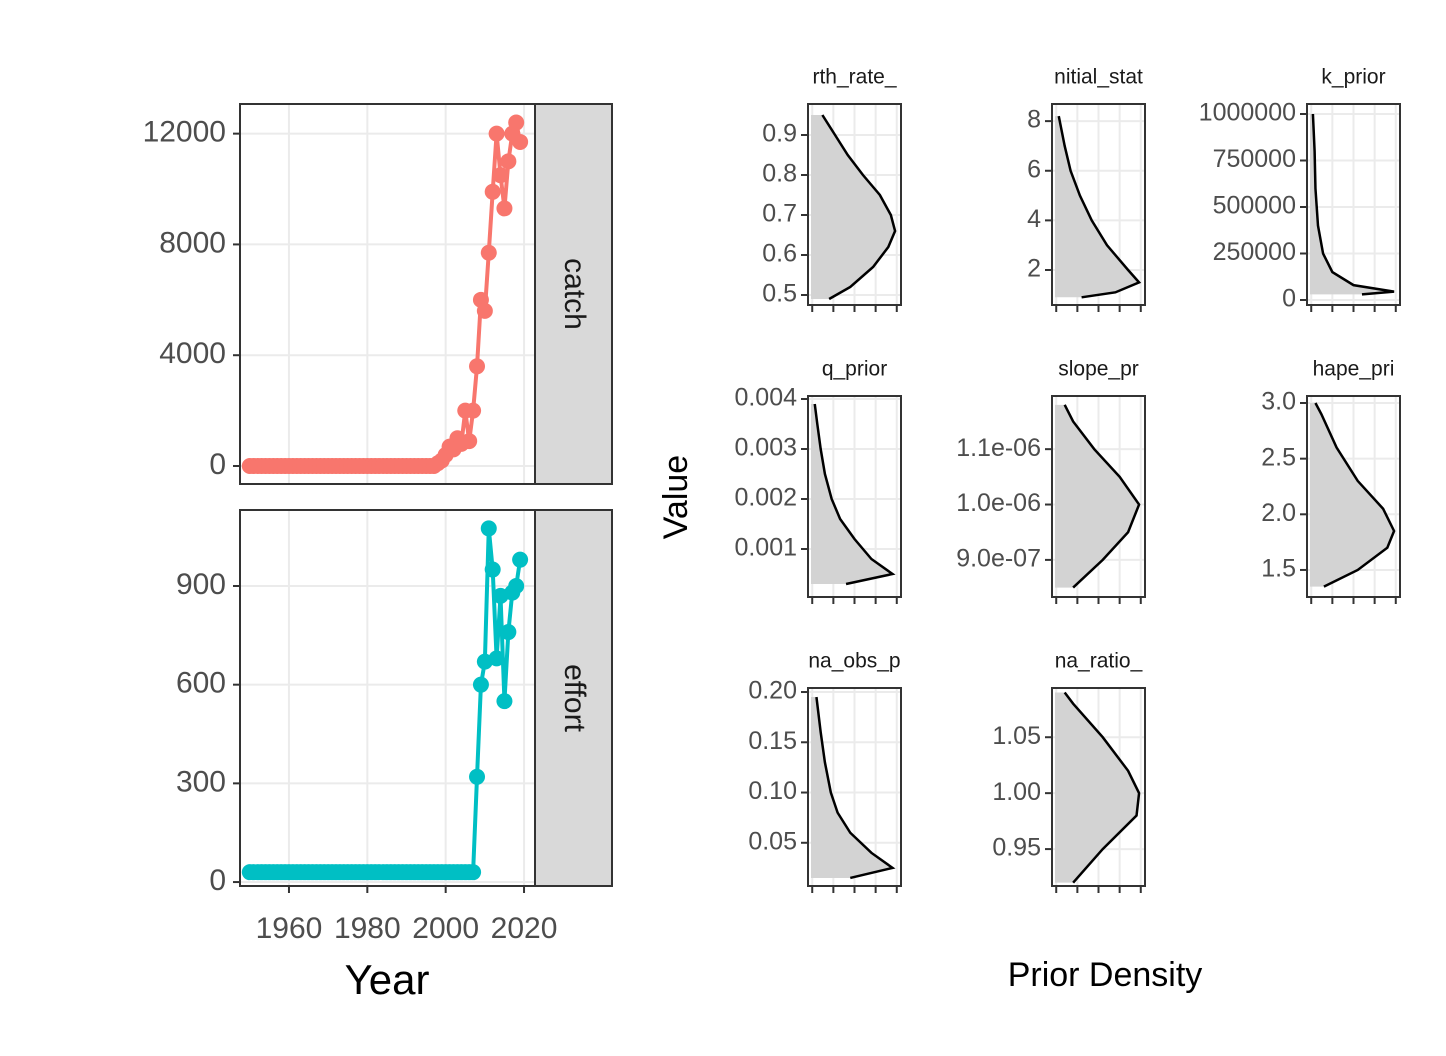 The height and width of the screenshot is (1056, 1446). What do you see at coordinates (779, 254) in the screenshot?
I see `y-tick-label: 0.6` at bounding box center [779, 254].